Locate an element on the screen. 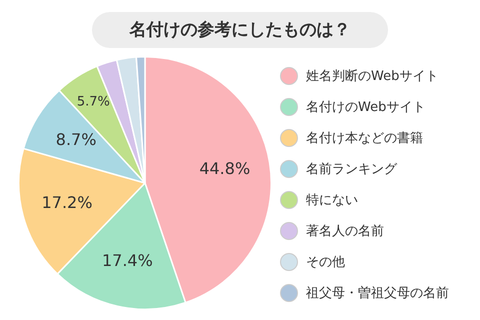  legend-label: 名前ランキング is located at coordinates (351, 169).